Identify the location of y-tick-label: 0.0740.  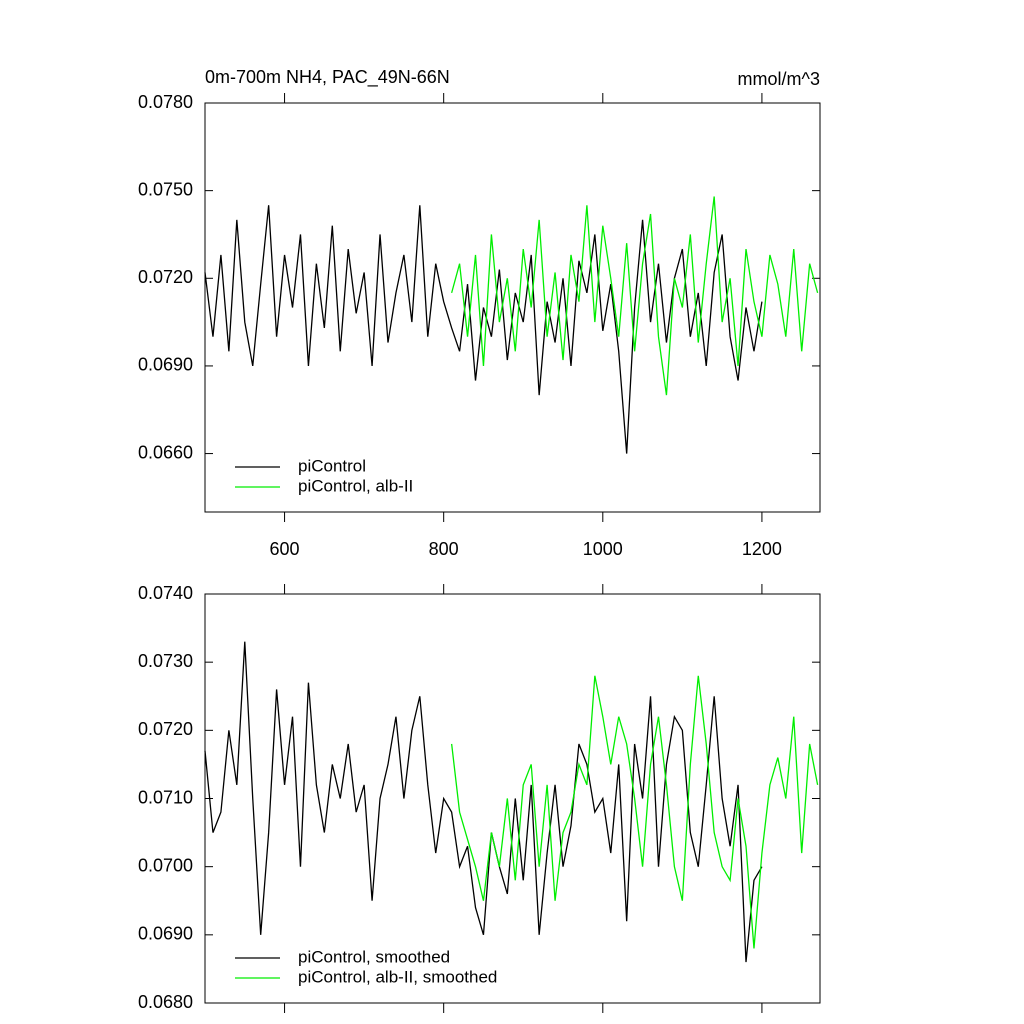
(165, 593).